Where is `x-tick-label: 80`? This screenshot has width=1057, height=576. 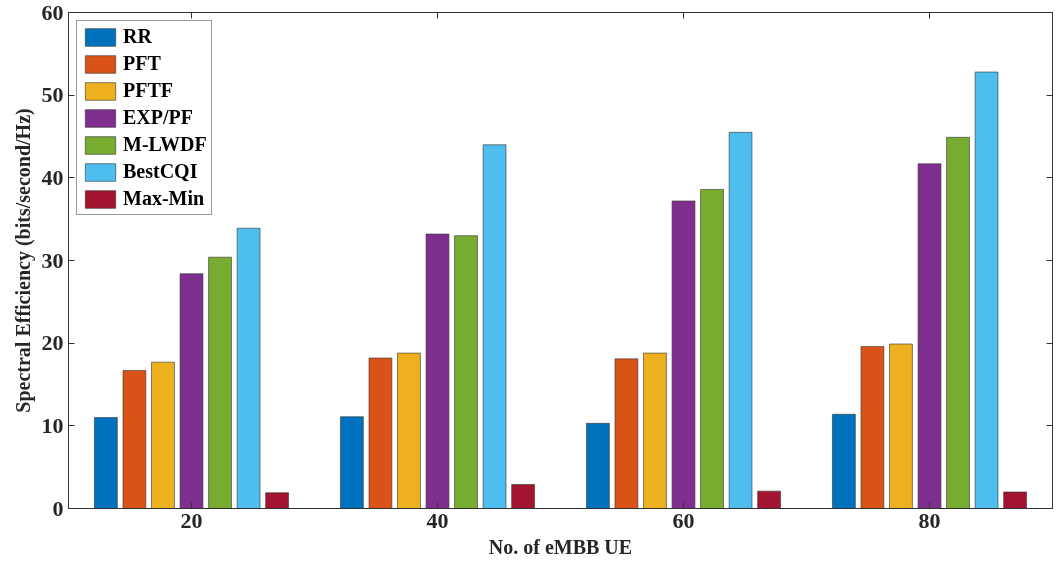
x-tick-label: 80 is located at coordinates (929, 520).